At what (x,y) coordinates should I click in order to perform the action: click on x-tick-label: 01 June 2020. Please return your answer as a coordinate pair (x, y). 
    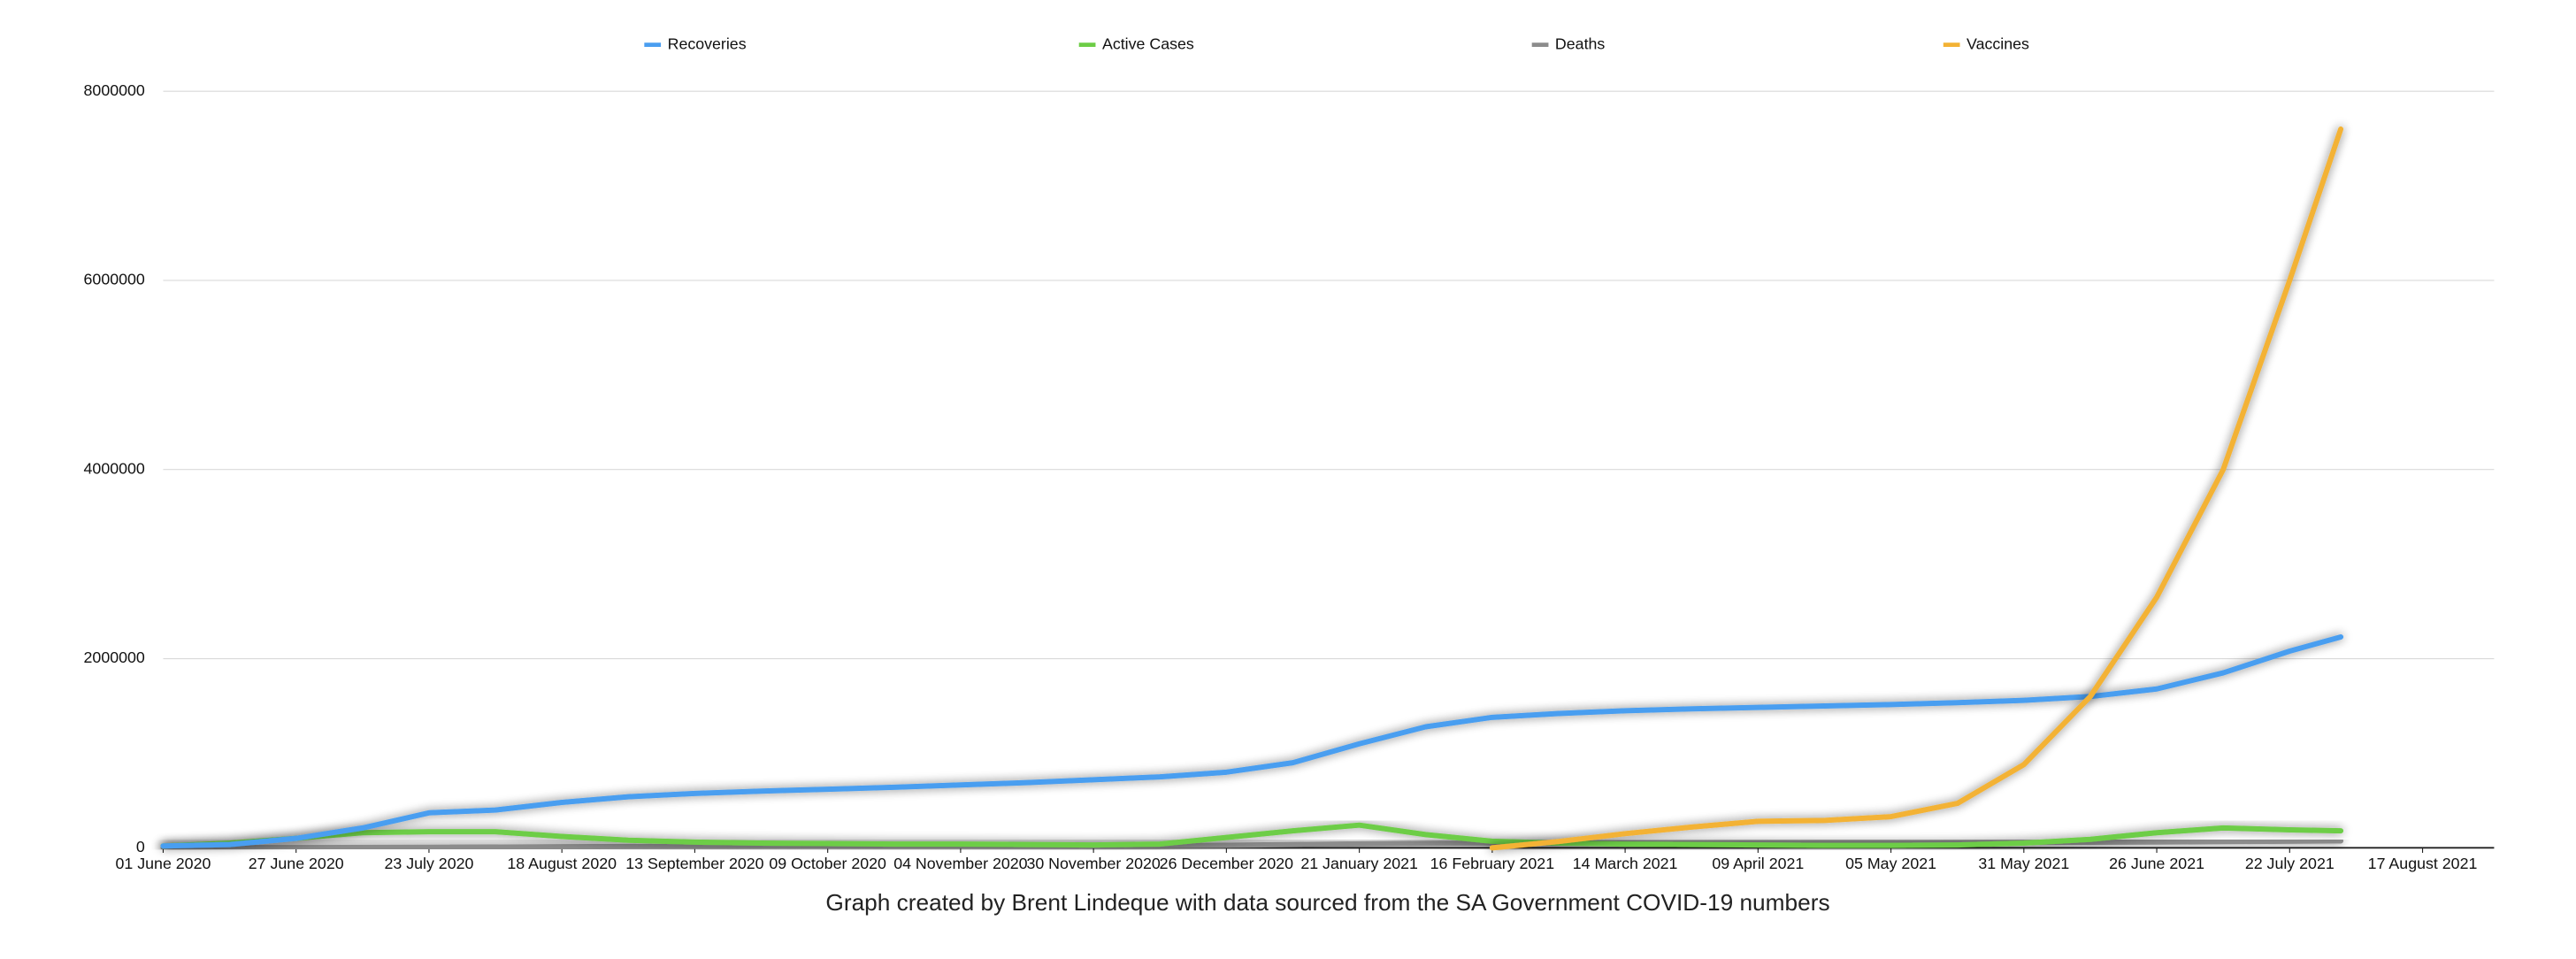
    Looking at the image, I should click on (163, 863).